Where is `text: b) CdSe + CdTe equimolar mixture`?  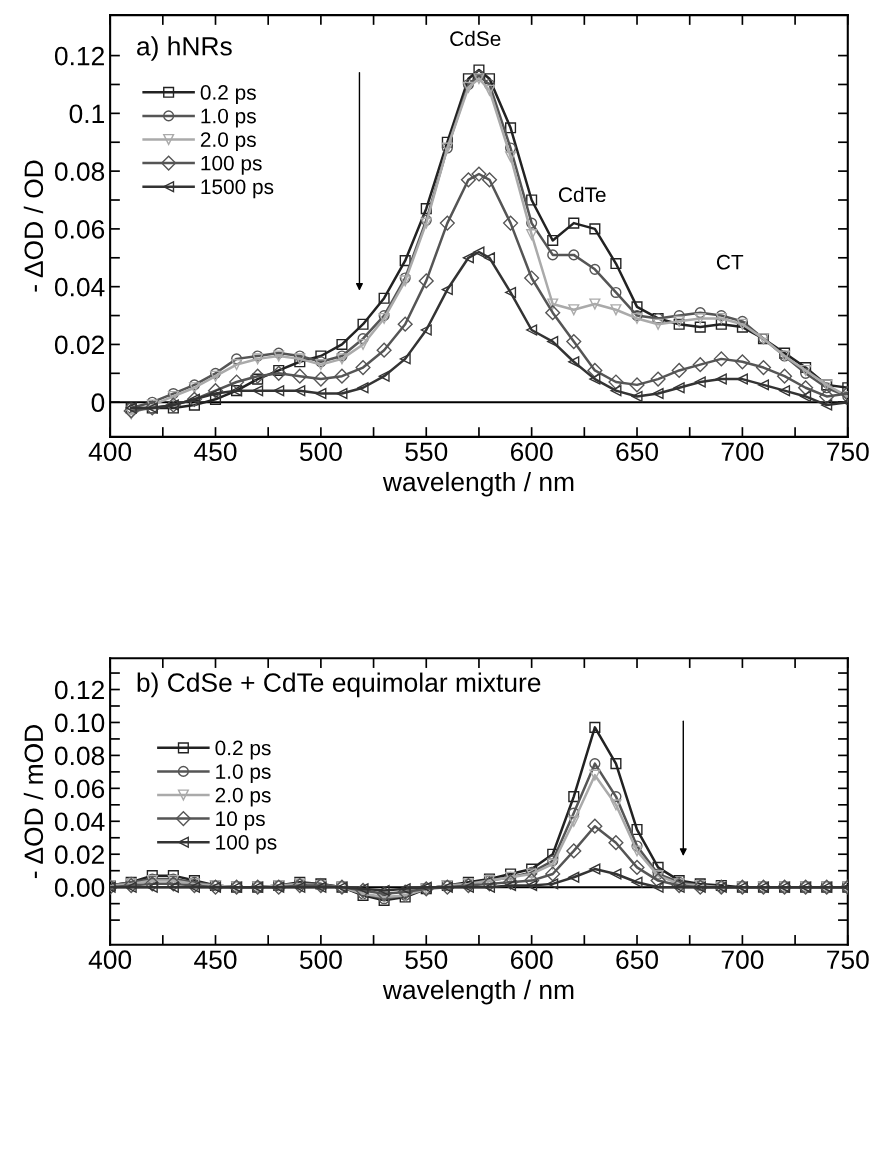
text: b) CdSe + CdTe equimolar mixture is located at coordinates (339, 685).